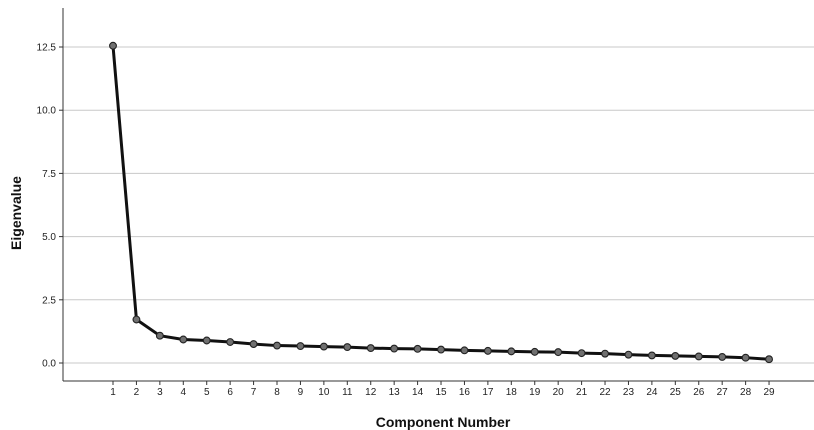  What do you see at coordinates (559, 392) in the screenshot?
I see `x-tick-label: 20` at bounding box center [559, 392].